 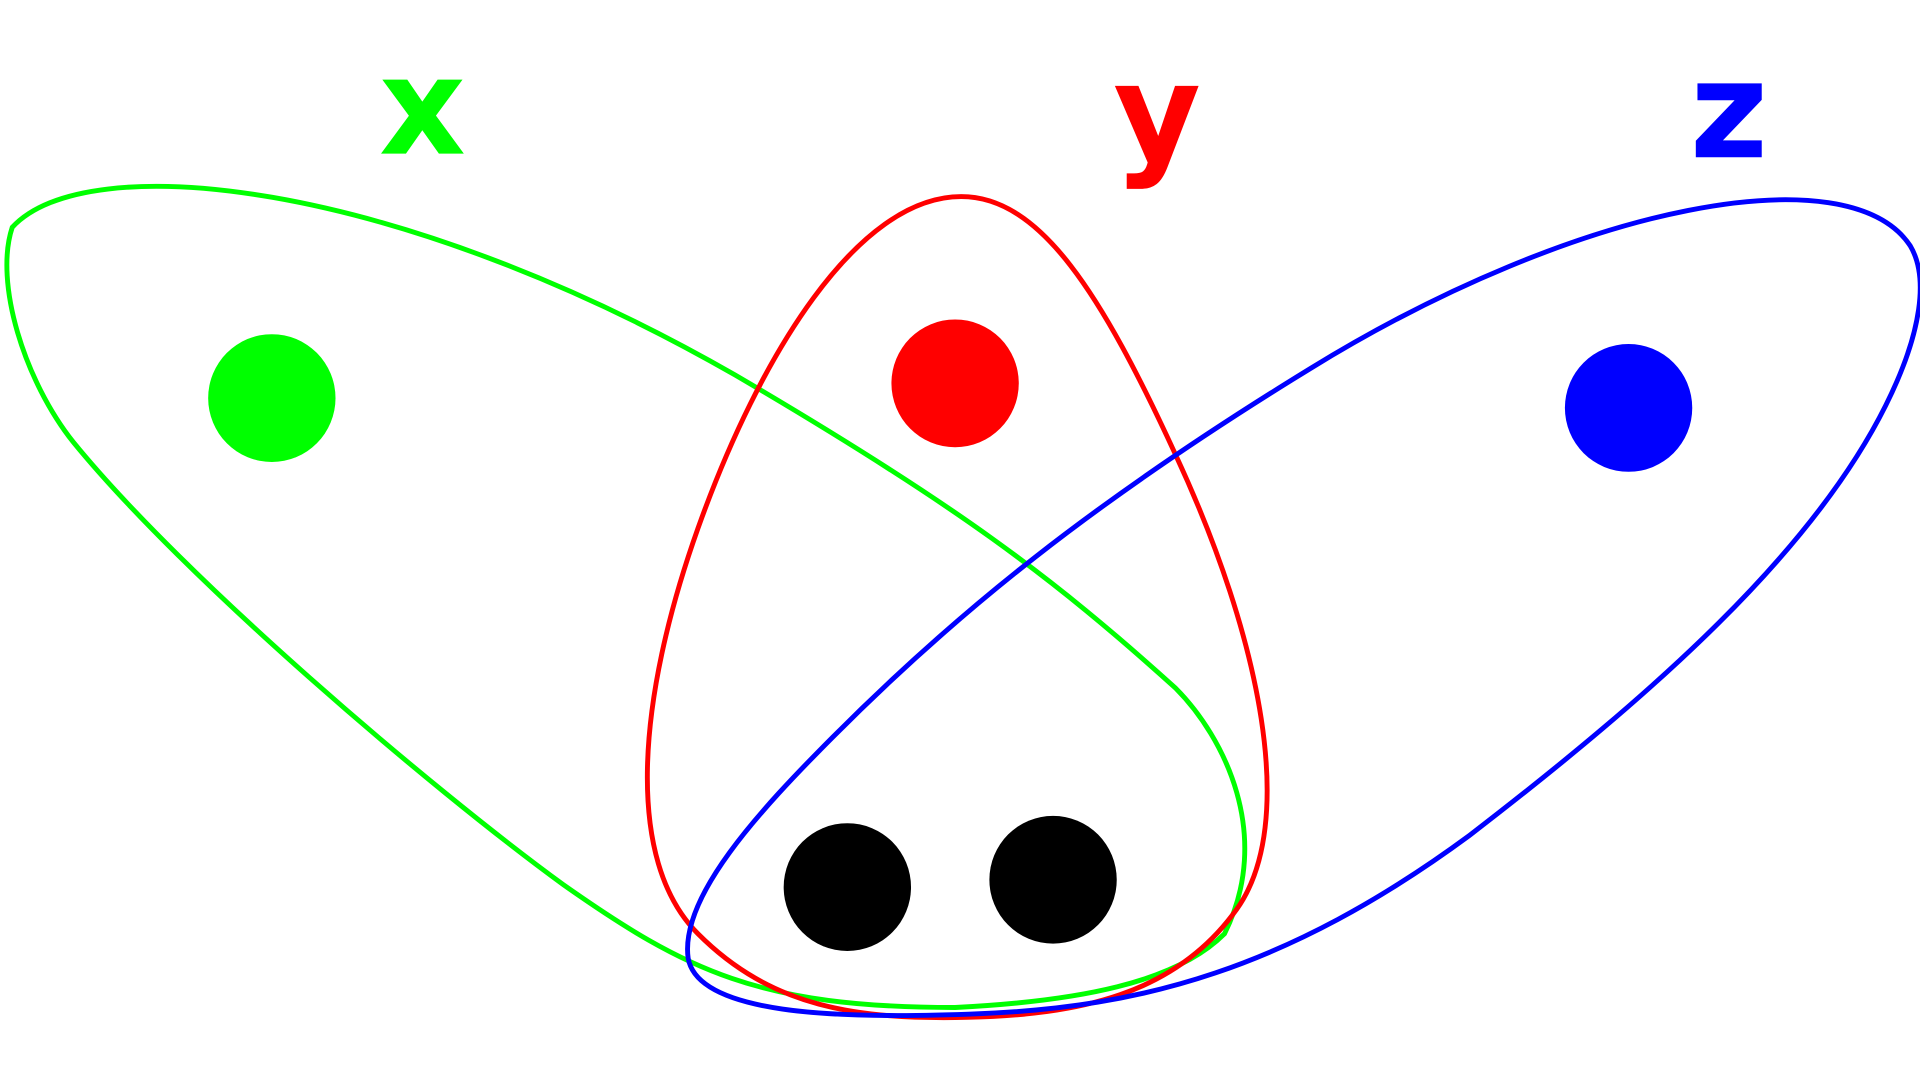 What do you see at coordinates (422, 106) in the screenshot?
I see `label-x: x` at bounding box center [422, 106].